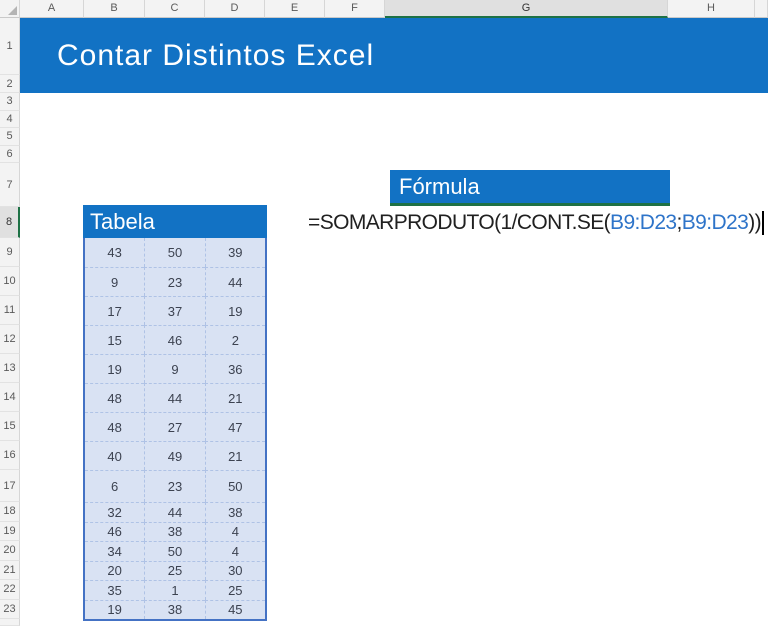 The image size is (768, 626). What do you see at coordinates (175, 9) in the screenshot?
I see `column-header-c: C` at bounding box center [175, 9].